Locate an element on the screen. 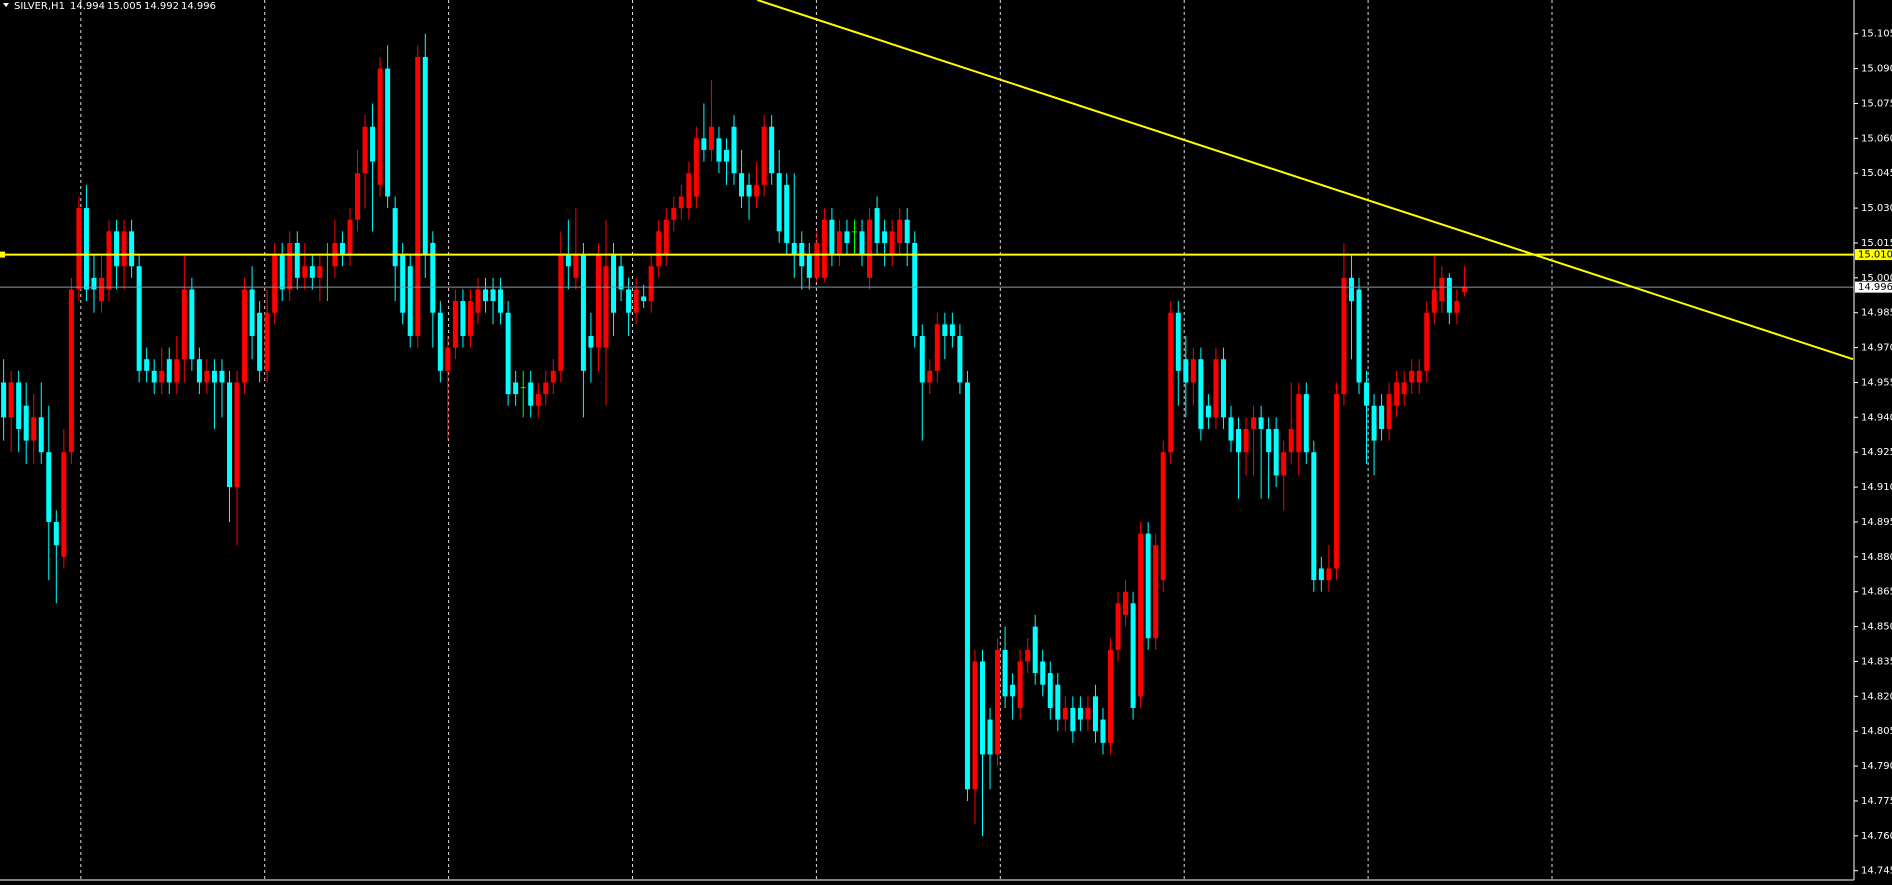 The width and height of the screenshot is (1892, 885). y-tick-label: 14.985 is located at coordinates (1876, 313).